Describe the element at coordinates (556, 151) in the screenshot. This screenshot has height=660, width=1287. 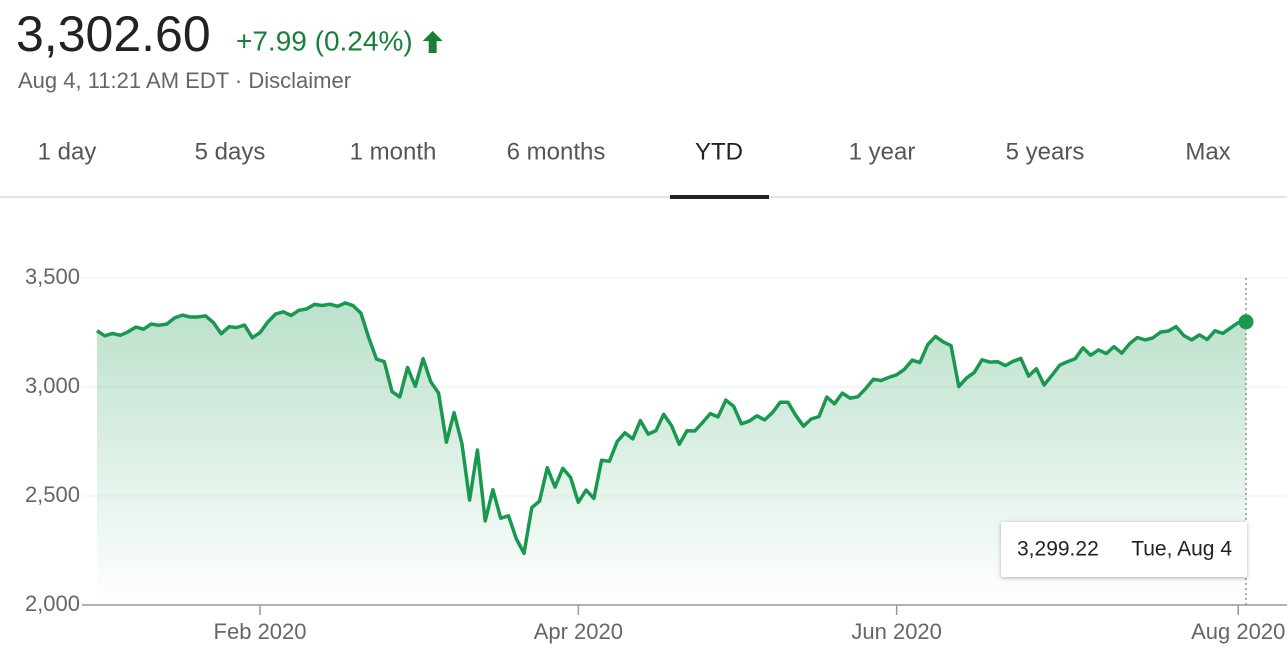
I see `tab: 6 months` at that location.